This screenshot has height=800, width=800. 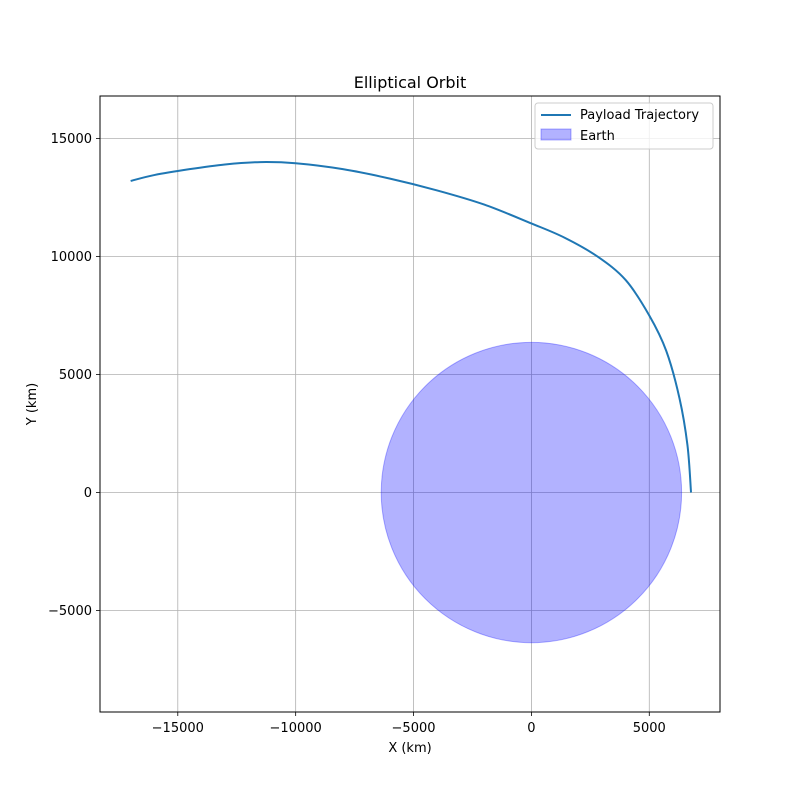 What do you see at coordinates (32, 404) in the screenshot?
I see `y-axis-label: Y (km)` at bounding box center [32, 404].